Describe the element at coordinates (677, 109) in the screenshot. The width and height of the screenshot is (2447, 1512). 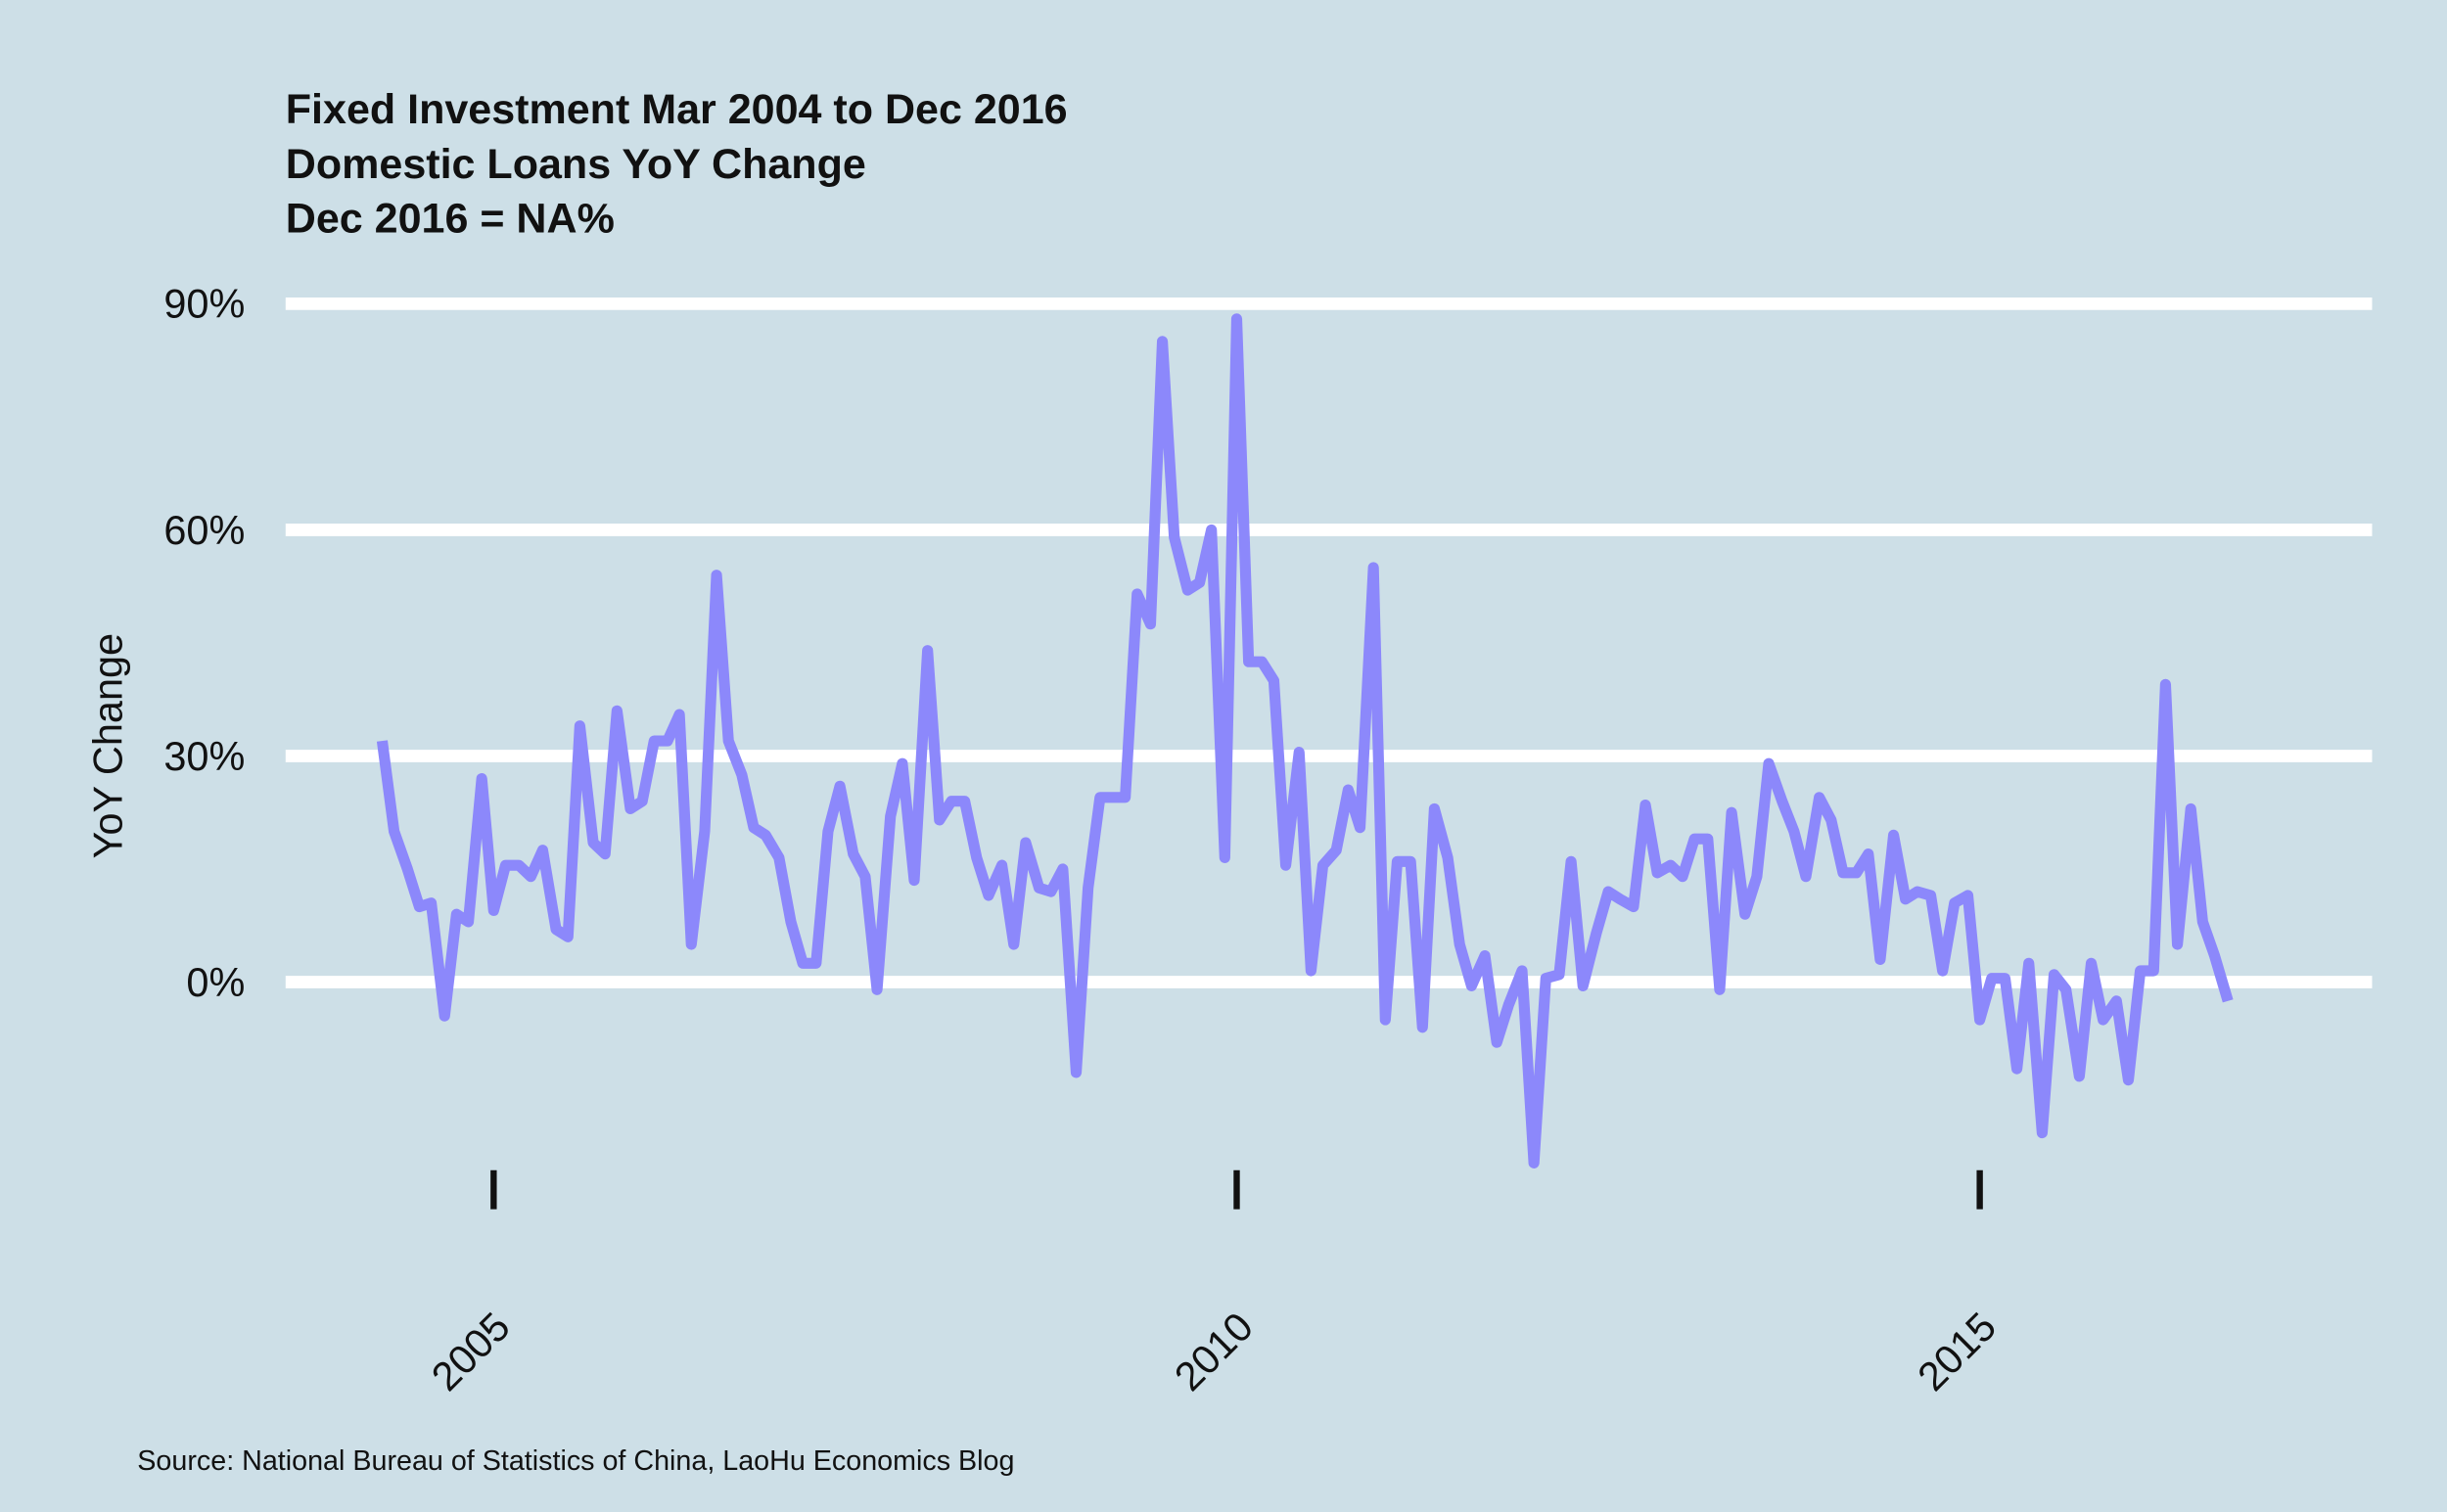
I see `title-line: Fixed Investment Mar 2004 to Dec 2016` at that location.